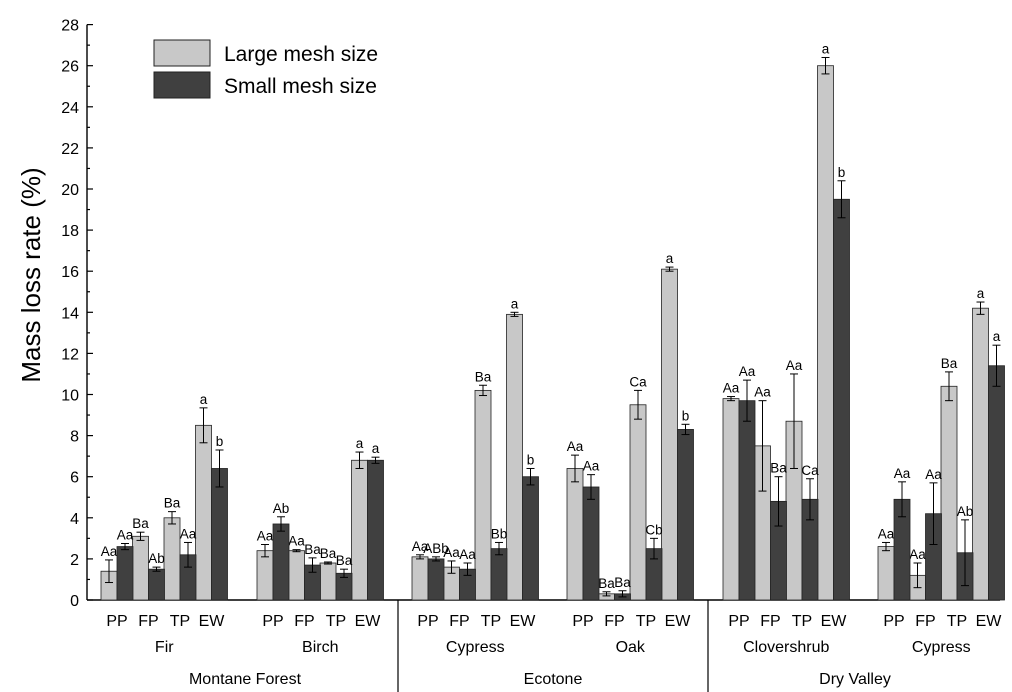 This screenshot has width=1012, height=692. Describe the element at coordinates (70, 190) in the screenshot. I see `y-tick-label: 20` at that location.